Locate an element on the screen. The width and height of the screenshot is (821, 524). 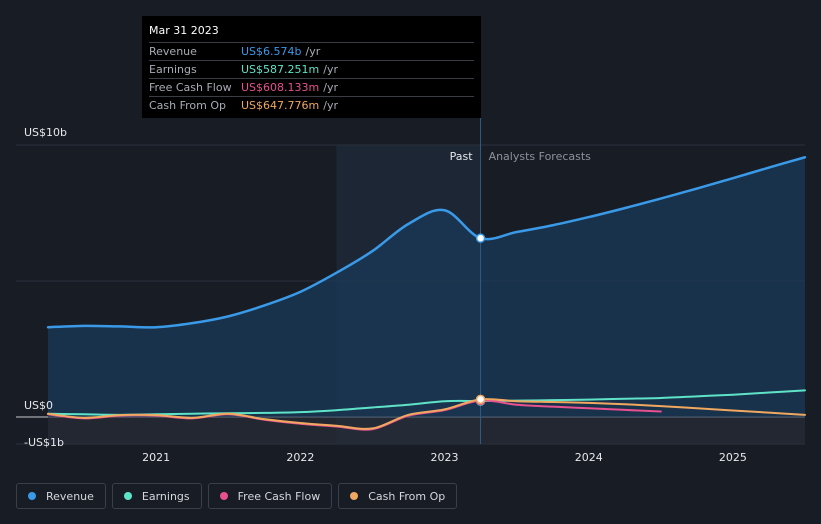
tooltip-row-earnings: Earnings US$587.251m /yr is located at coordinates (311, 69).